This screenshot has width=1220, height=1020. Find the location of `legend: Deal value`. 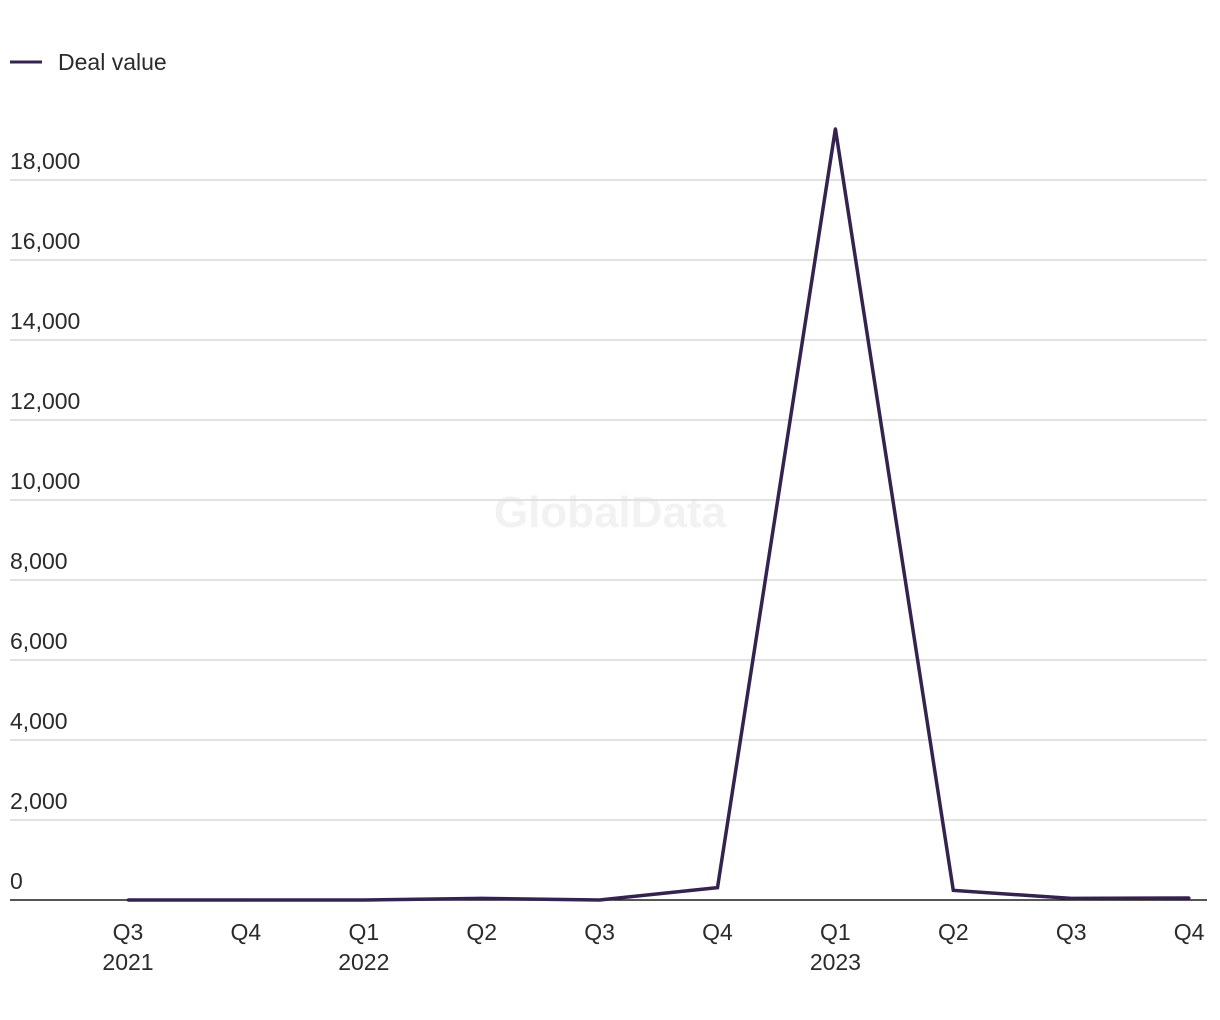

legend: Deal value is located at coordinates (88, 62).